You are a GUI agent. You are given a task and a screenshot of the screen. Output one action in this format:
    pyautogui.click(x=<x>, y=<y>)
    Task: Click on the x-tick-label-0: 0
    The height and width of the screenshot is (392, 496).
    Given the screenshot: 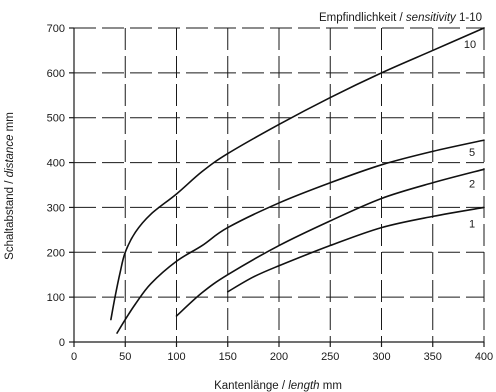 What is the action you would take?
    pyautogui.click(x=74, y=357)
    